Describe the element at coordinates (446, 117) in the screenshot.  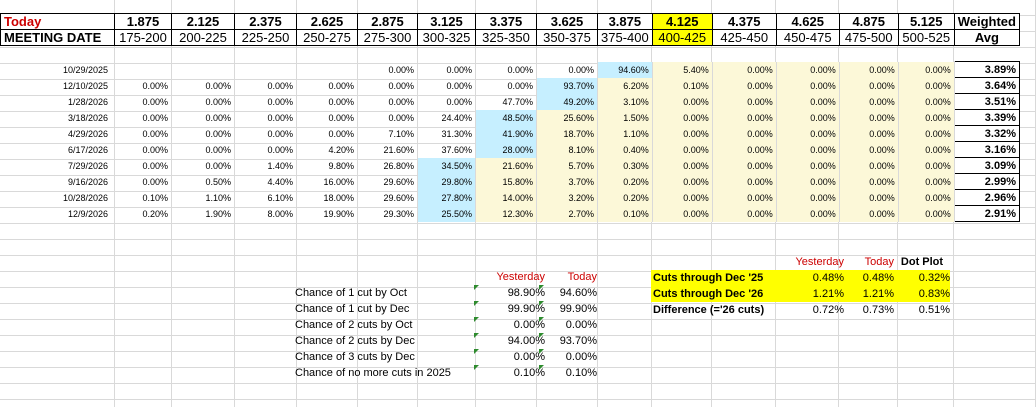
I see `probability-cell: 24.40%` at that location.